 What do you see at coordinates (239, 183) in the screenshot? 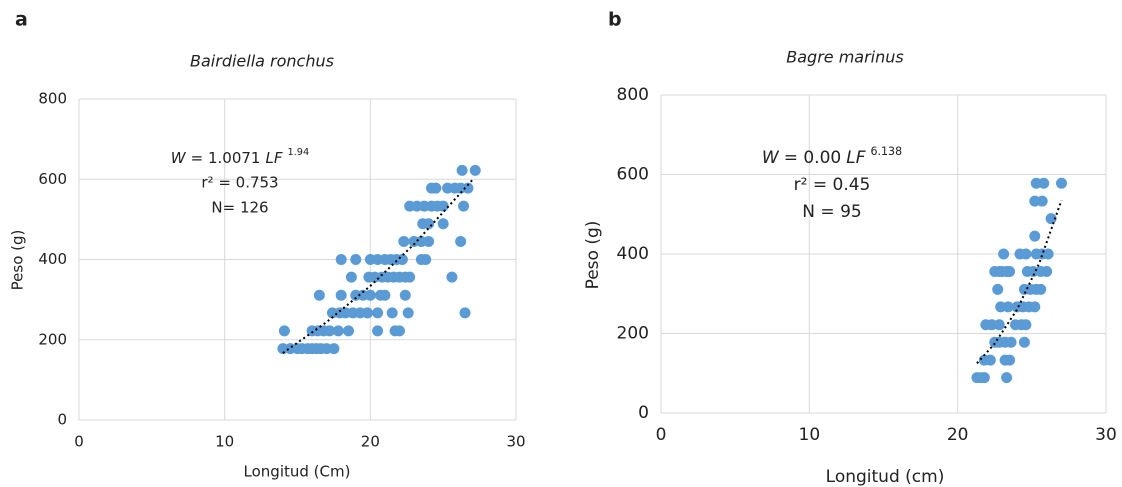
I see `r-squared: r² = 0.753` at bounding box center [239, 183].